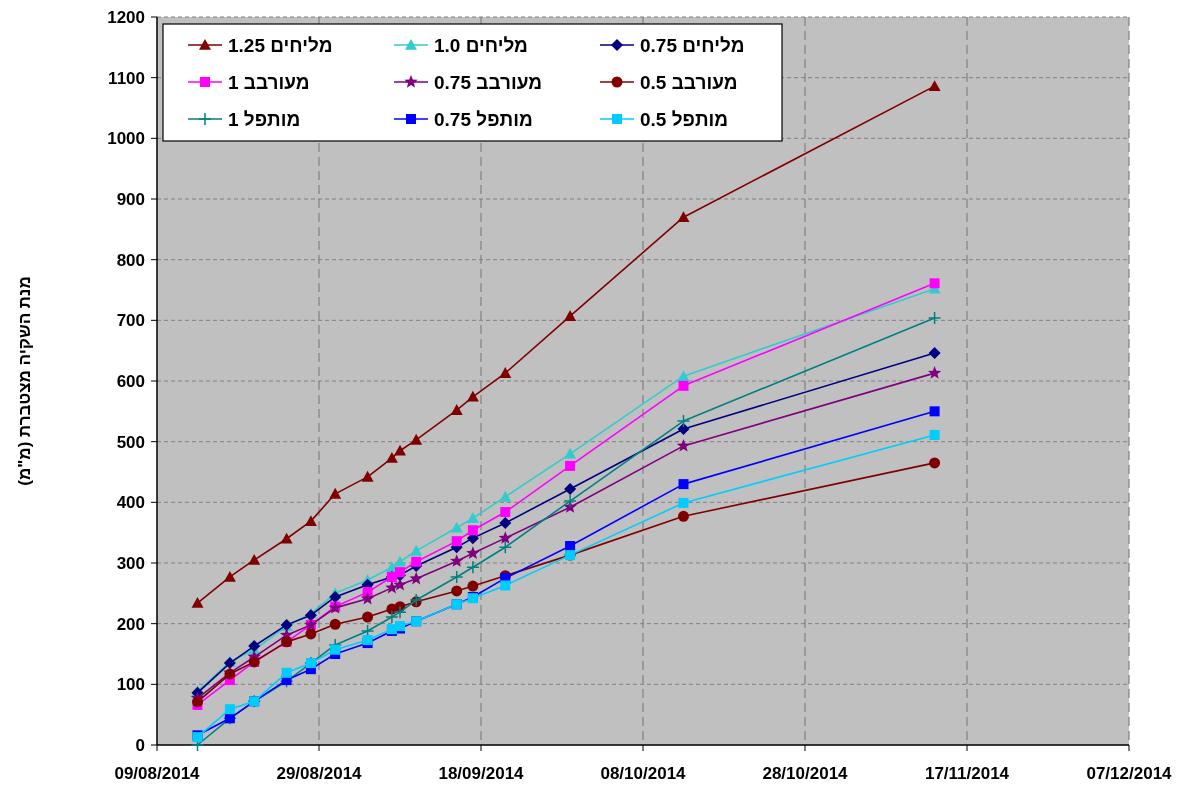  What do you see at coordinates (643, 773) in the screenshot?
I see `xtick-label: 08/10/2014` at bounding box center [643, 773].